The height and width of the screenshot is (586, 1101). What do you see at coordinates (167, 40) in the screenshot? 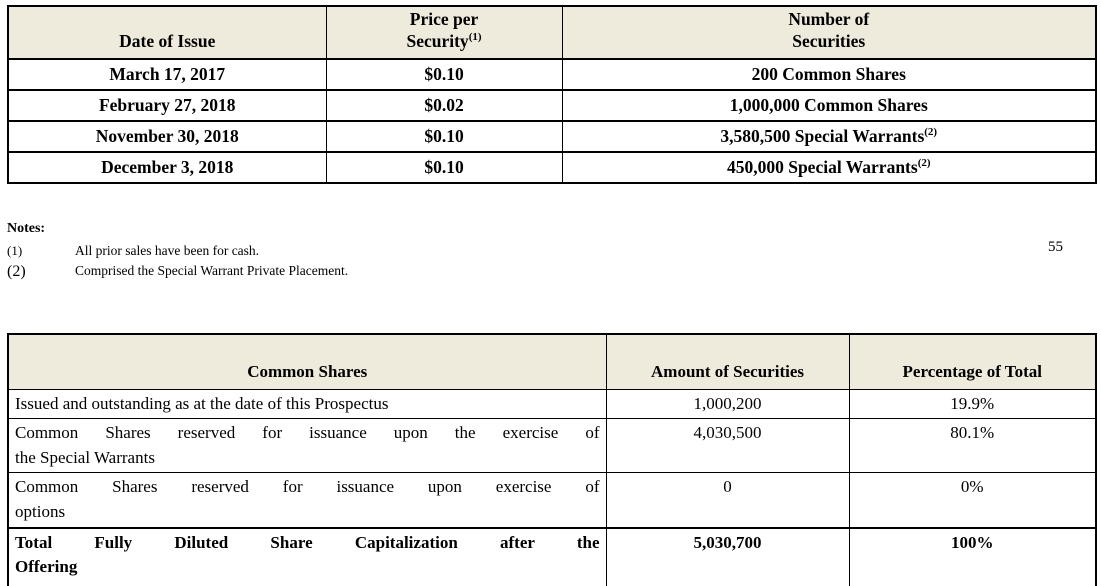
I see `header-text: Date of Issue` at bounding box center [167, 40].